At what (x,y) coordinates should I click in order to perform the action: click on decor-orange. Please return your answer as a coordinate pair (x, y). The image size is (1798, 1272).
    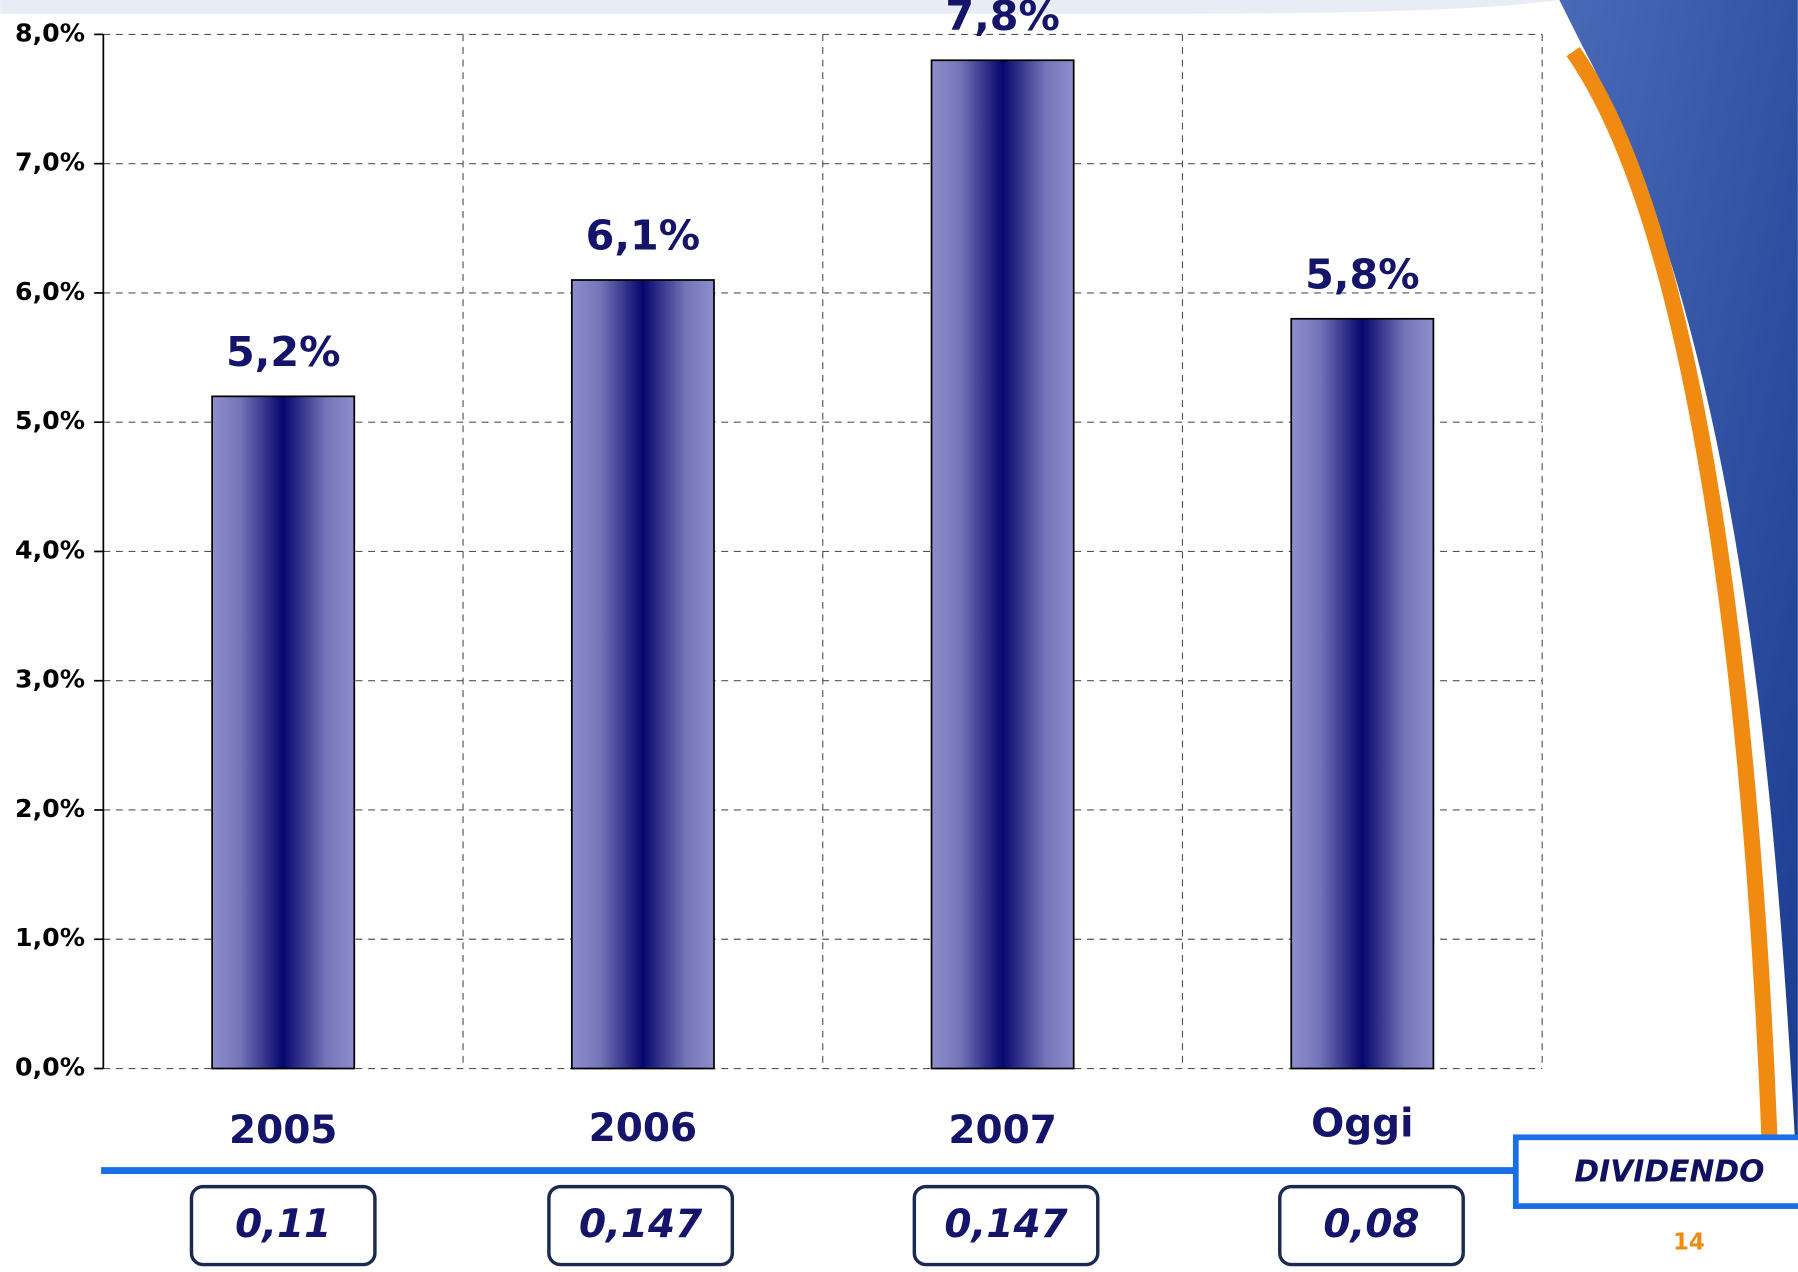
    Looking at the image, I should click on (1673, 620).